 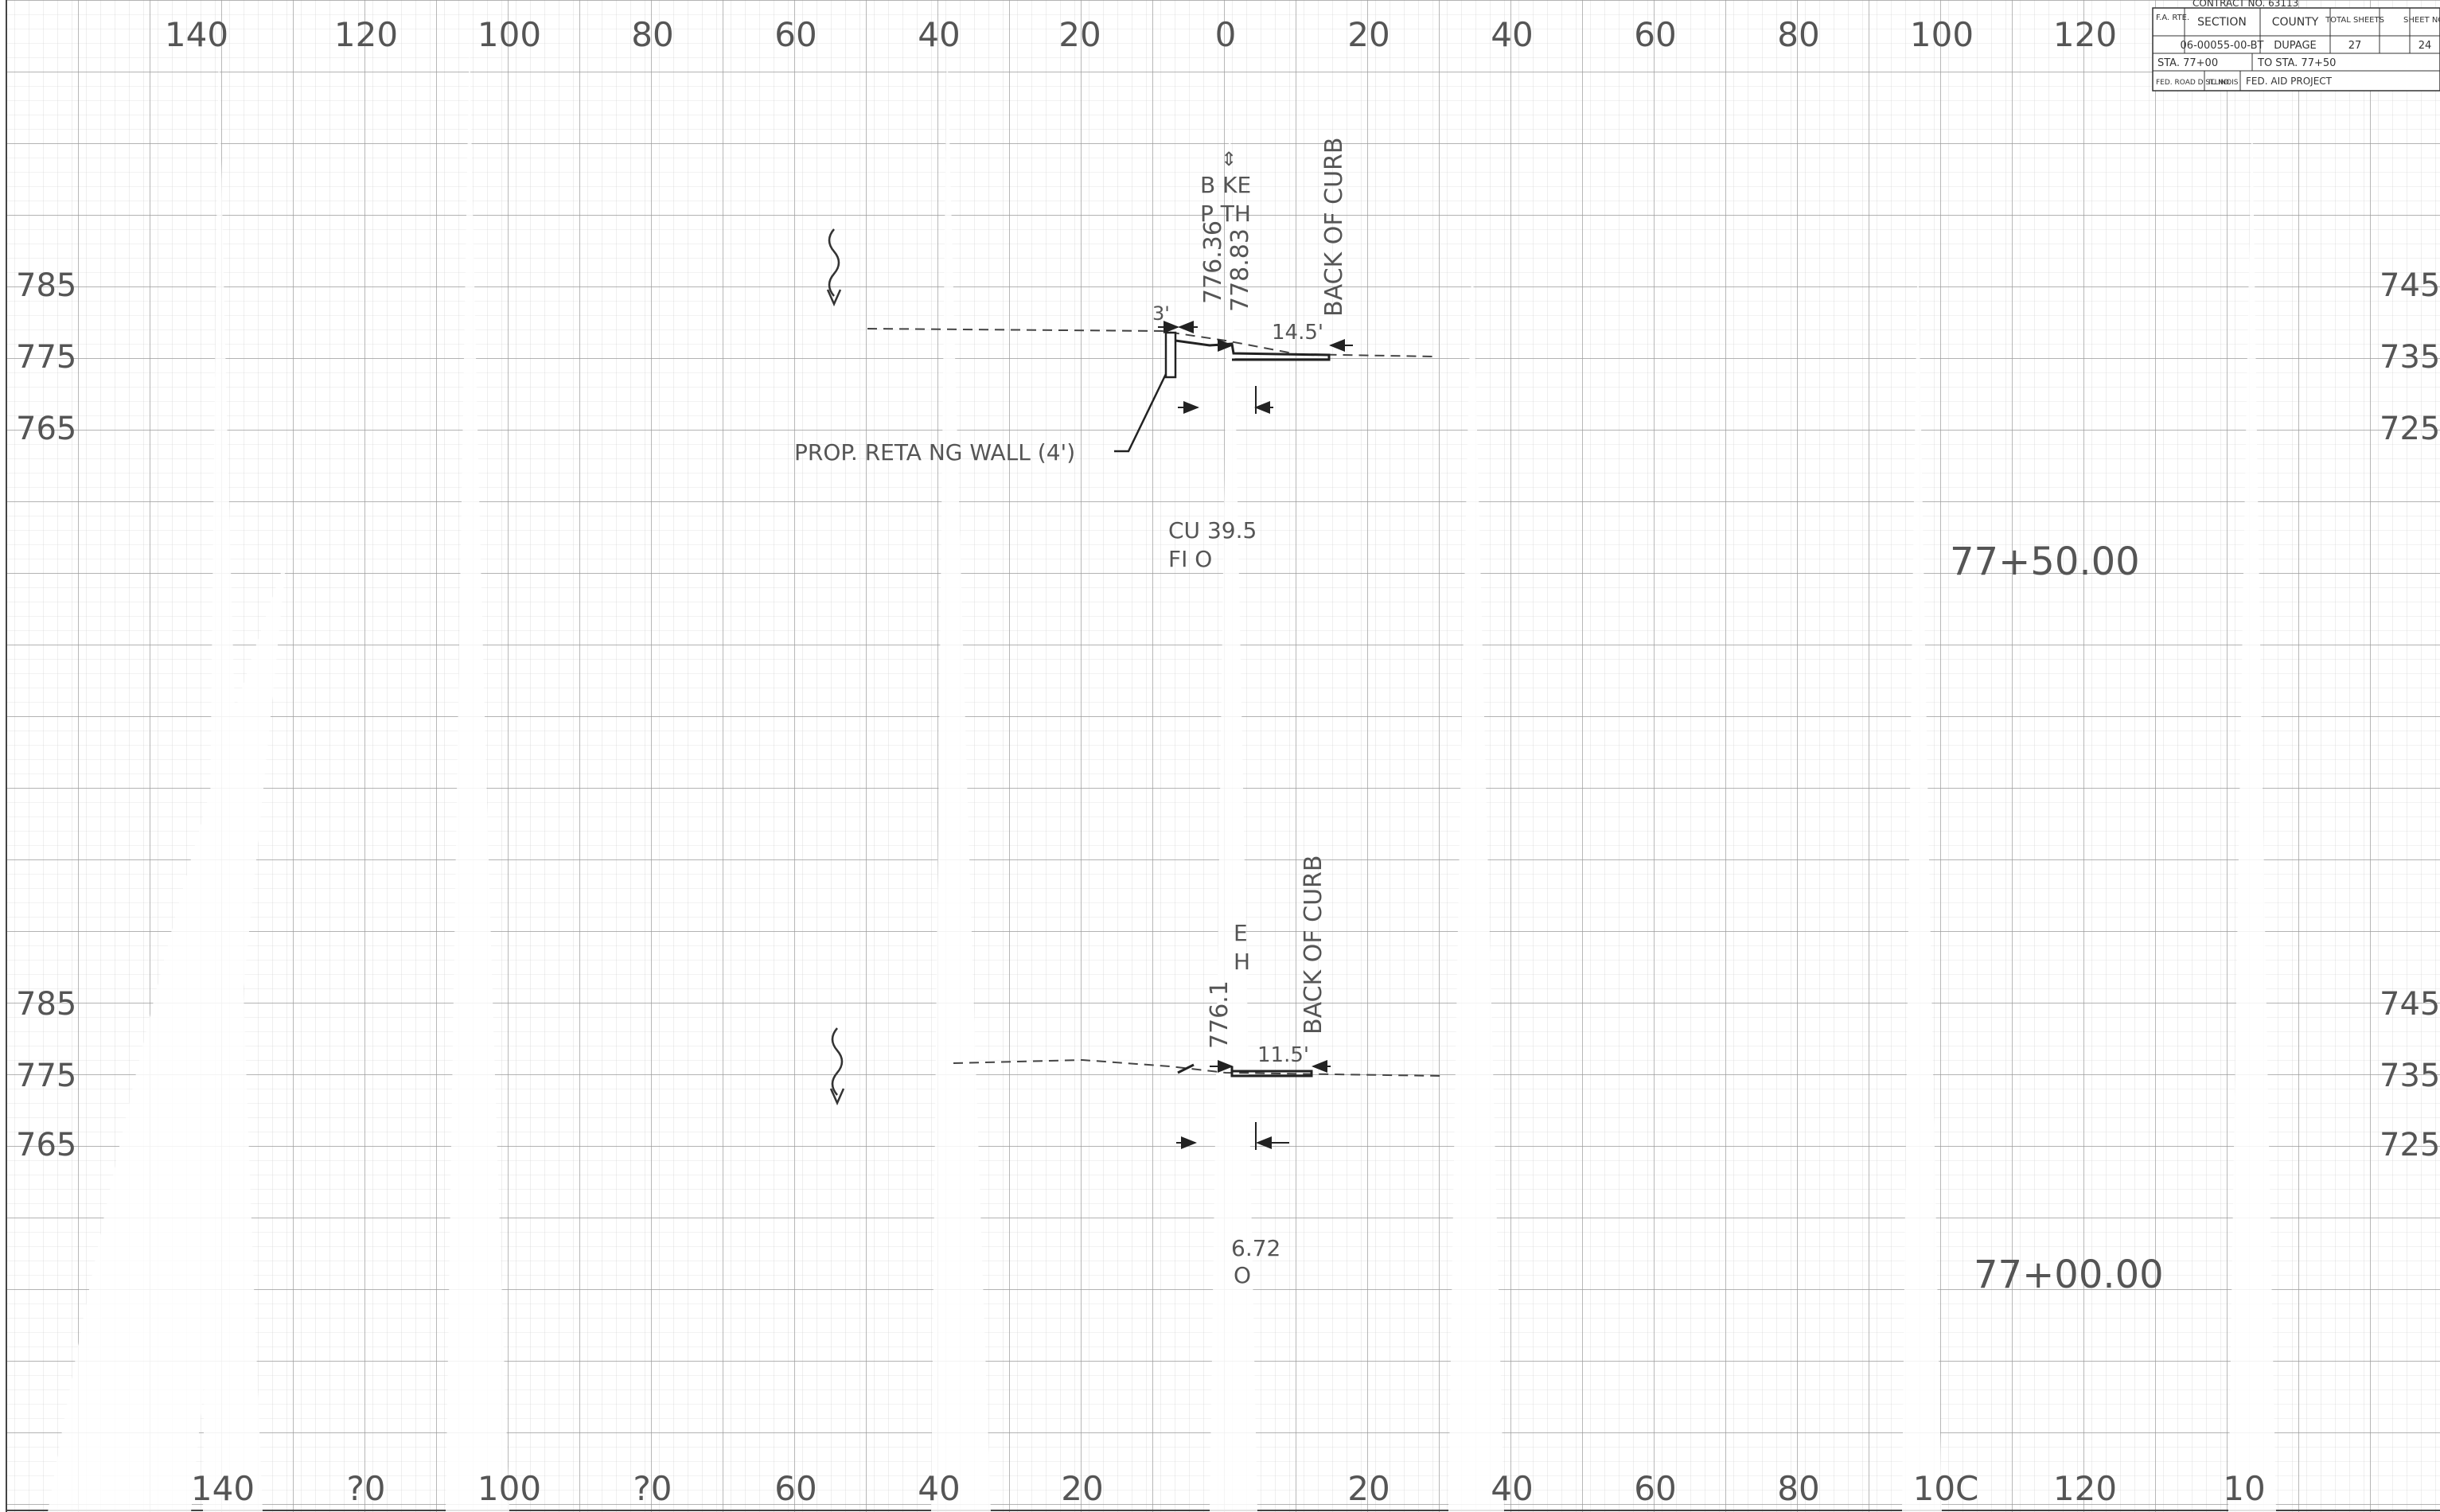 I want to click on station-label: 77+00.00, so click(x=2069, y=1275).